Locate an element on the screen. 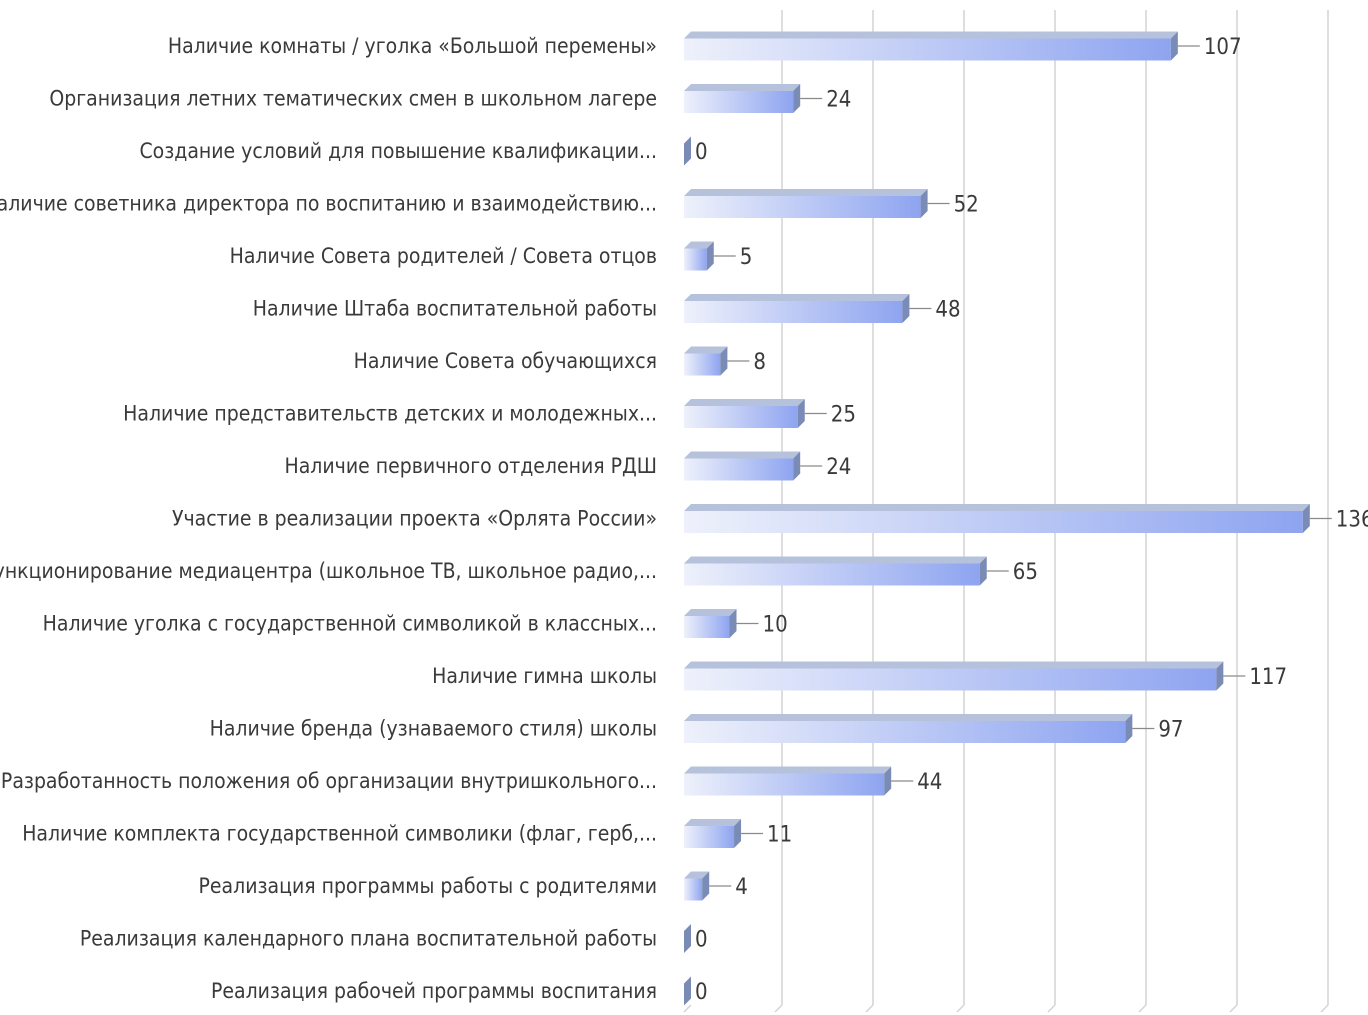 The image size is (1368, 1015). value-label: 11 is located at coordinates (779, 835).